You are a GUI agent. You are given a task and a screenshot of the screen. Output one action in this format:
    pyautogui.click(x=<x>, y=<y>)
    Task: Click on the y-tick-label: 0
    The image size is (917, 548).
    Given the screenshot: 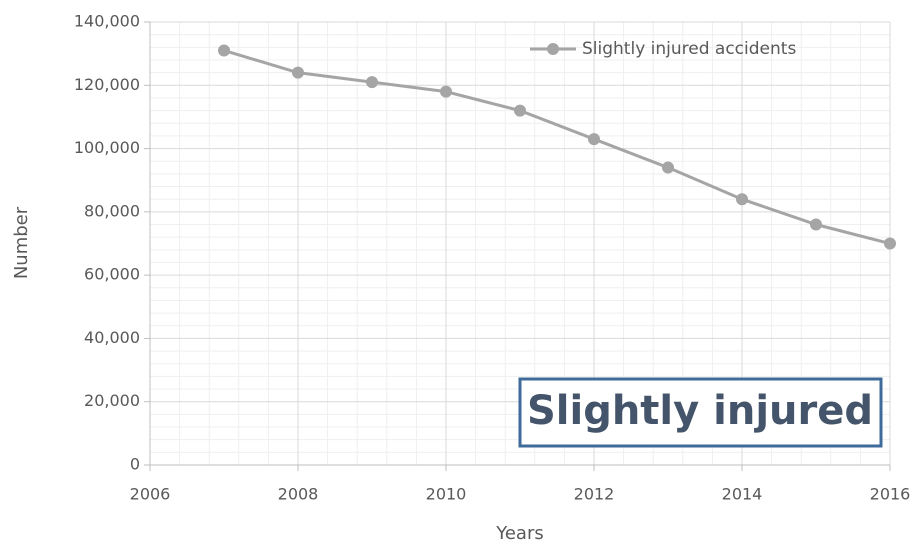 What is the action you would take?
    pyautogui.click(x=135, y=464)
    